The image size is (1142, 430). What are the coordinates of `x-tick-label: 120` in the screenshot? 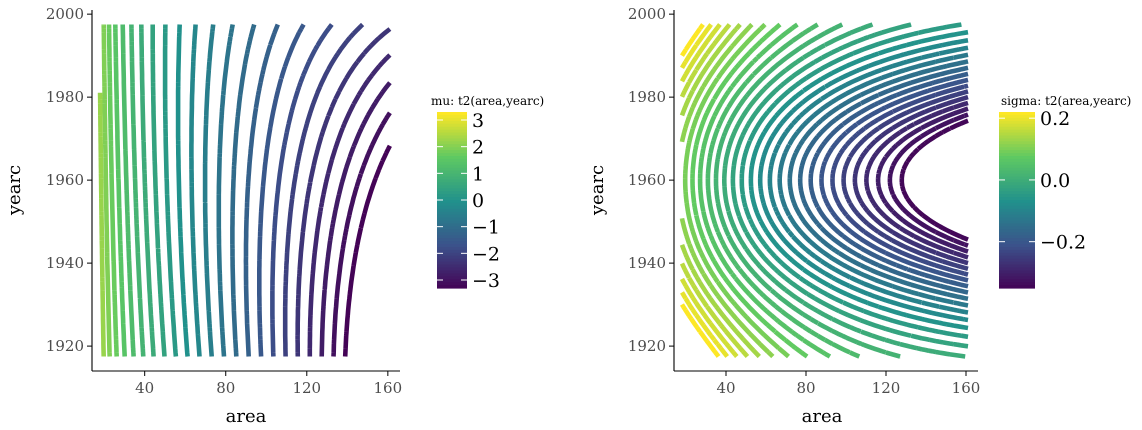 It's located at (306, 388).